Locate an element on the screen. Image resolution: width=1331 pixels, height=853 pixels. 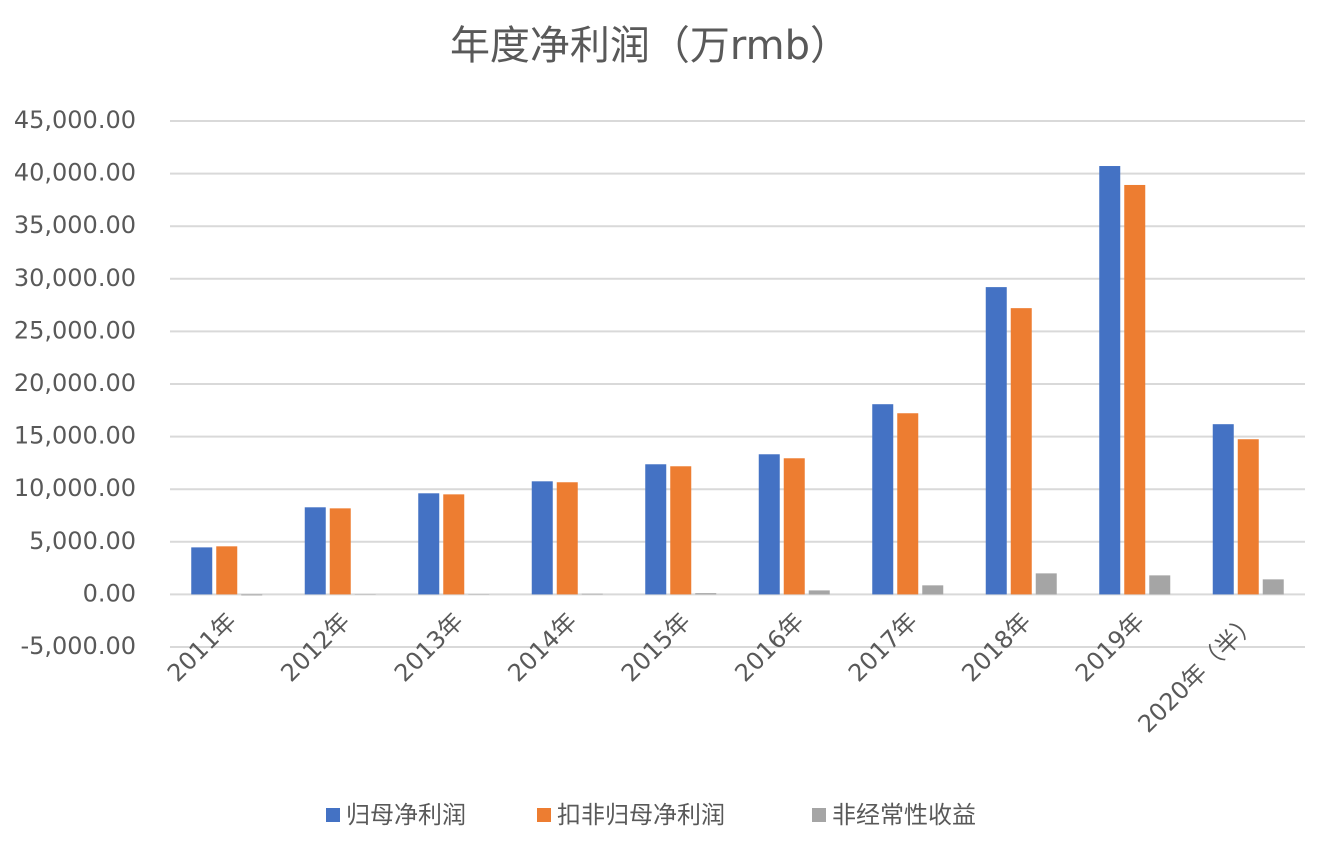
y-tick-label: -5,000.00 is located at coordinates (78, 646).